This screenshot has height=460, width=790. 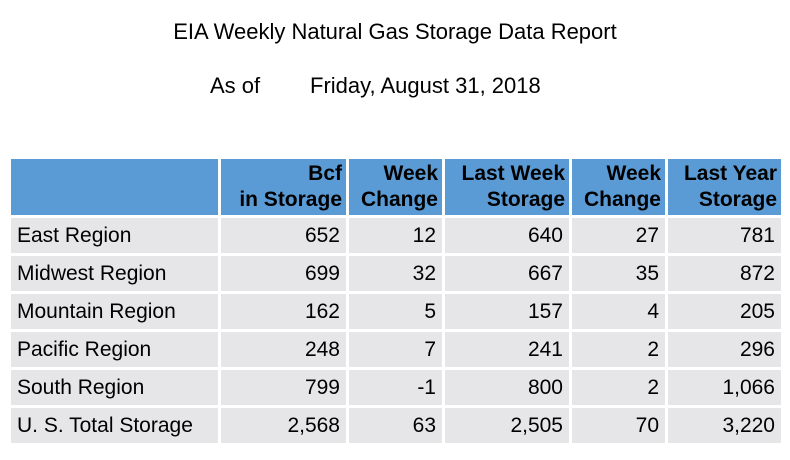 I want to click on table-row: Mountain Region 162 5 157 4 205, so click(x=396, y=311).